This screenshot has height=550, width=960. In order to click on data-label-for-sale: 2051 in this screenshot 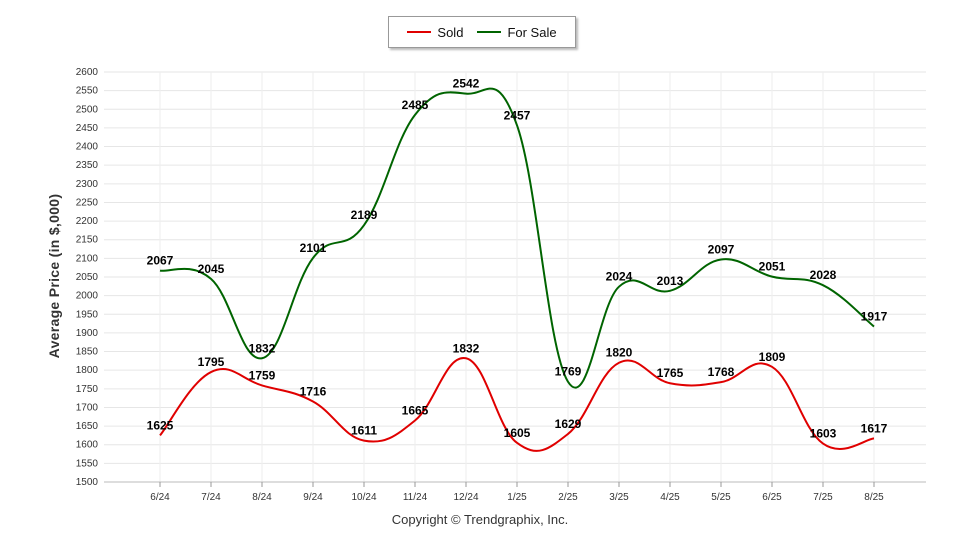, I will do `click(772, 267)`.